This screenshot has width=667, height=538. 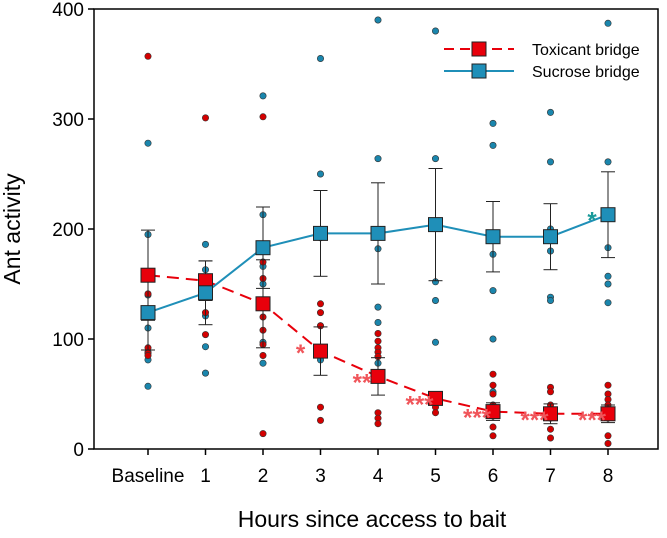 What do you see at coordinates (378, 476) in the screenshot?
I see `x-tick-label: 4` at bounding box center [378, 476].